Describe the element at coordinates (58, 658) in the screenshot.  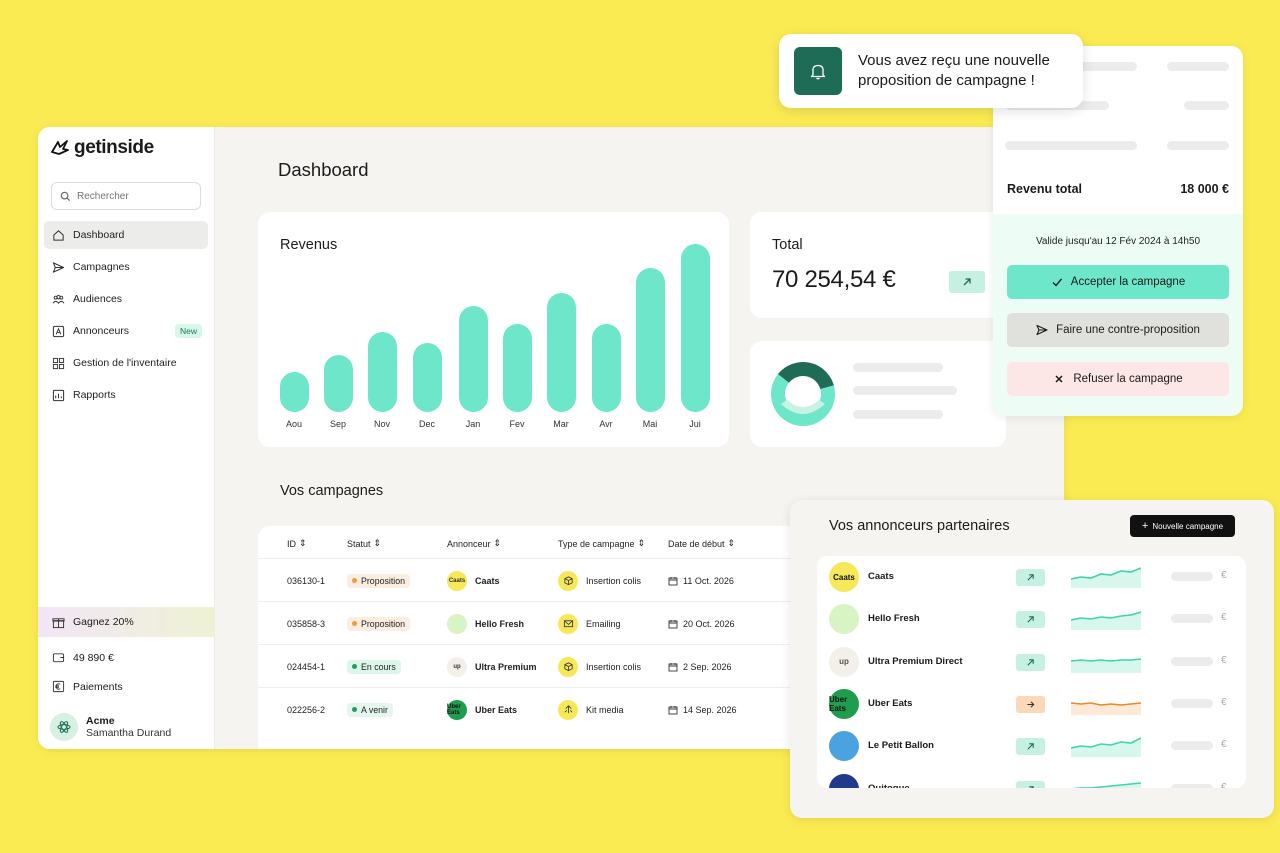
I see `wallet-icon` at that location.